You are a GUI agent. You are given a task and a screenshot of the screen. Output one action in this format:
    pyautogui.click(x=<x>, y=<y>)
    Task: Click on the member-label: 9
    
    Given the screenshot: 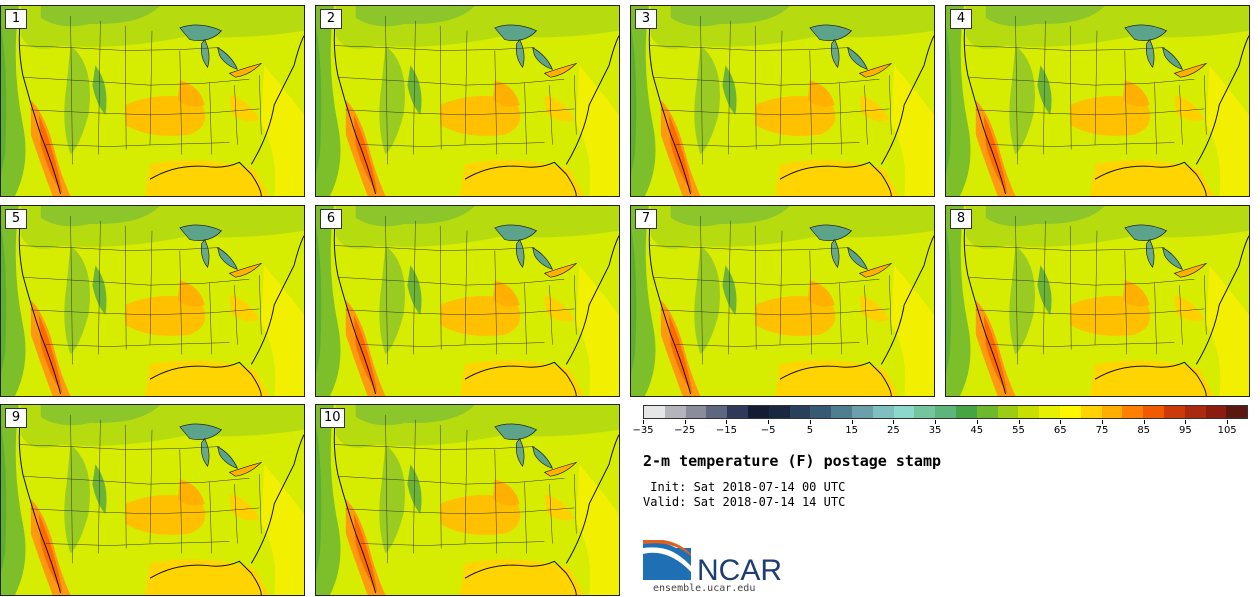 What is the action you would take?
    pyautogui.click(x=16, y=418)
    